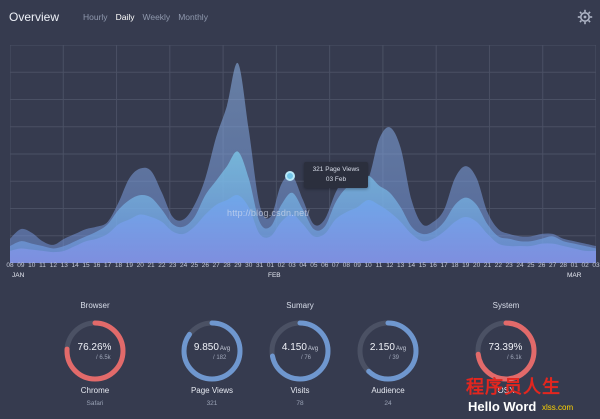 This screenshot has width=600, height=419. What do you see at coordinates (306, 358) in the screenshot?
I see `gauge-subvalue: / 76` at bounding box center [306, 358].